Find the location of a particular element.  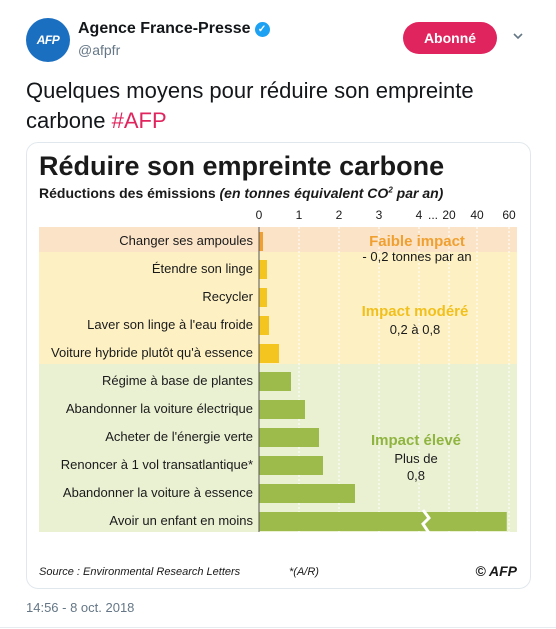

x-tick-label: 3 is located at coordinates (379, 215).